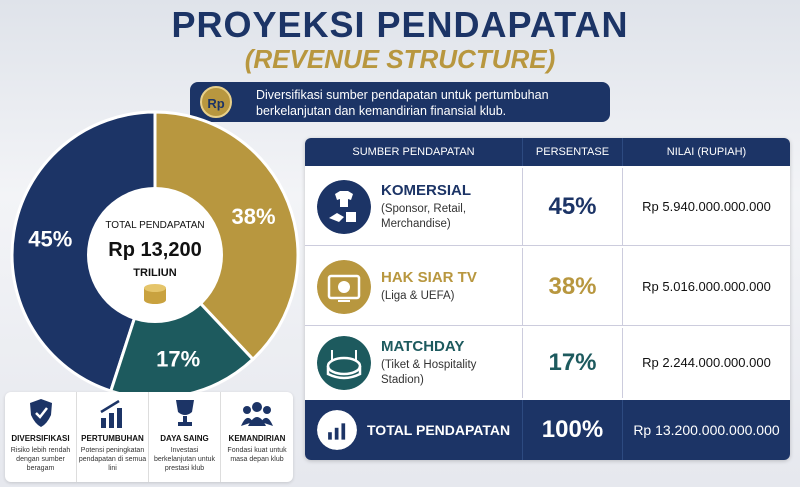 Image resolution: width=800 pixels, height=487 pixels. What do you see at coordinates (429, 372) in the screenshot?
I see `row-desc: (Tiket & Hospitality Stadion)` at bounding box center [429, 372].